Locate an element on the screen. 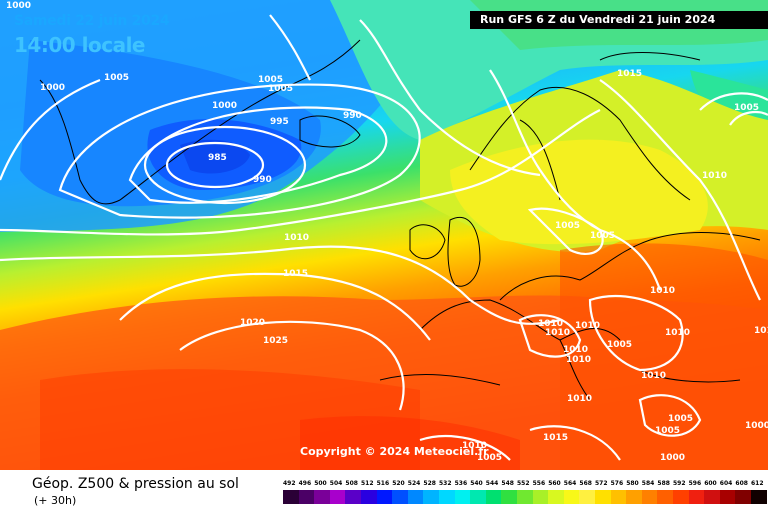 The image size is (768, 512). scale-value-label: 564 is located at coordinates (570, 483).